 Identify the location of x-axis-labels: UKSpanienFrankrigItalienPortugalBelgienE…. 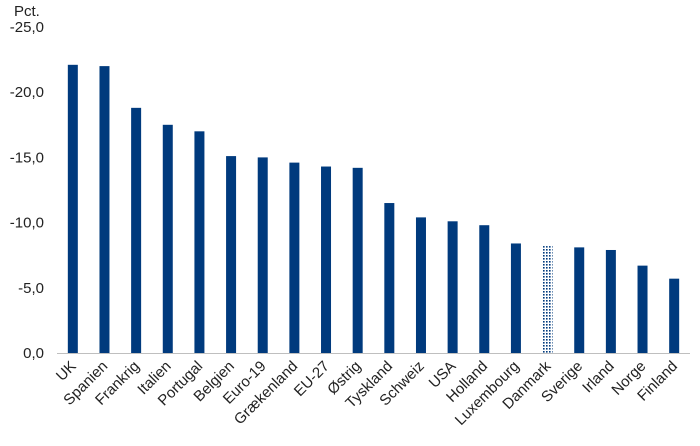
(367, 392).